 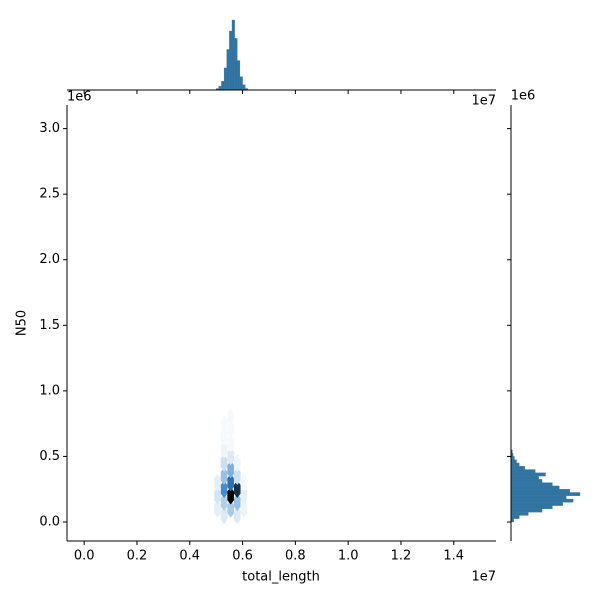 I want to click on x-tick-label: 0.6, so click(x=242, y=556).